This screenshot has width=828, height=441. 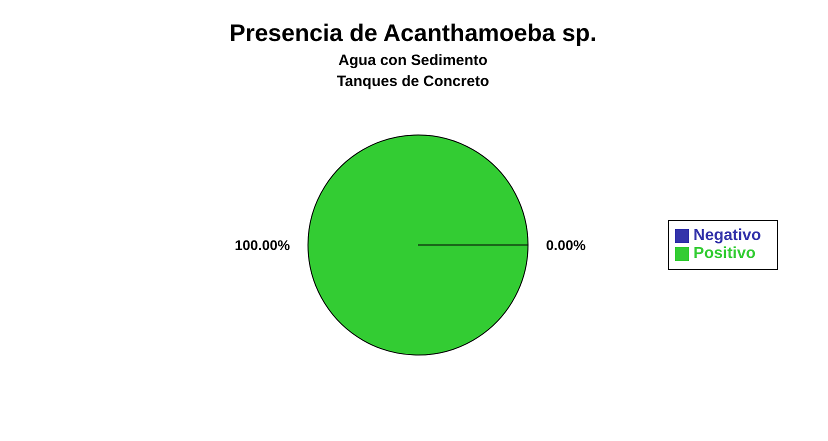 What do you see at coordinates (262, 245) in the screenshot?
I see `data-label: 100.00%` at bounding box center [262, 245].